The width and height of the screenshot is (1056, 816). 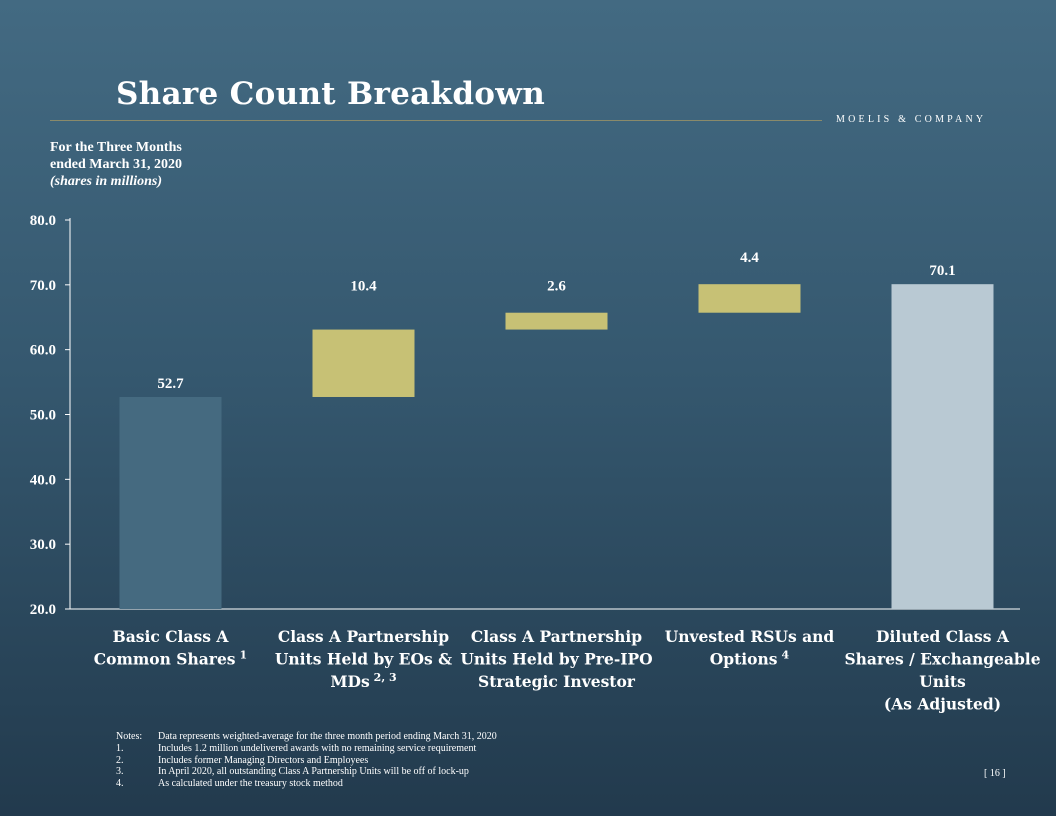 What do you see at coordinates (911, 119) in the screenshot?
I see `company-logo: MOELIS & COMPANY` at bounding box center [911, 119].